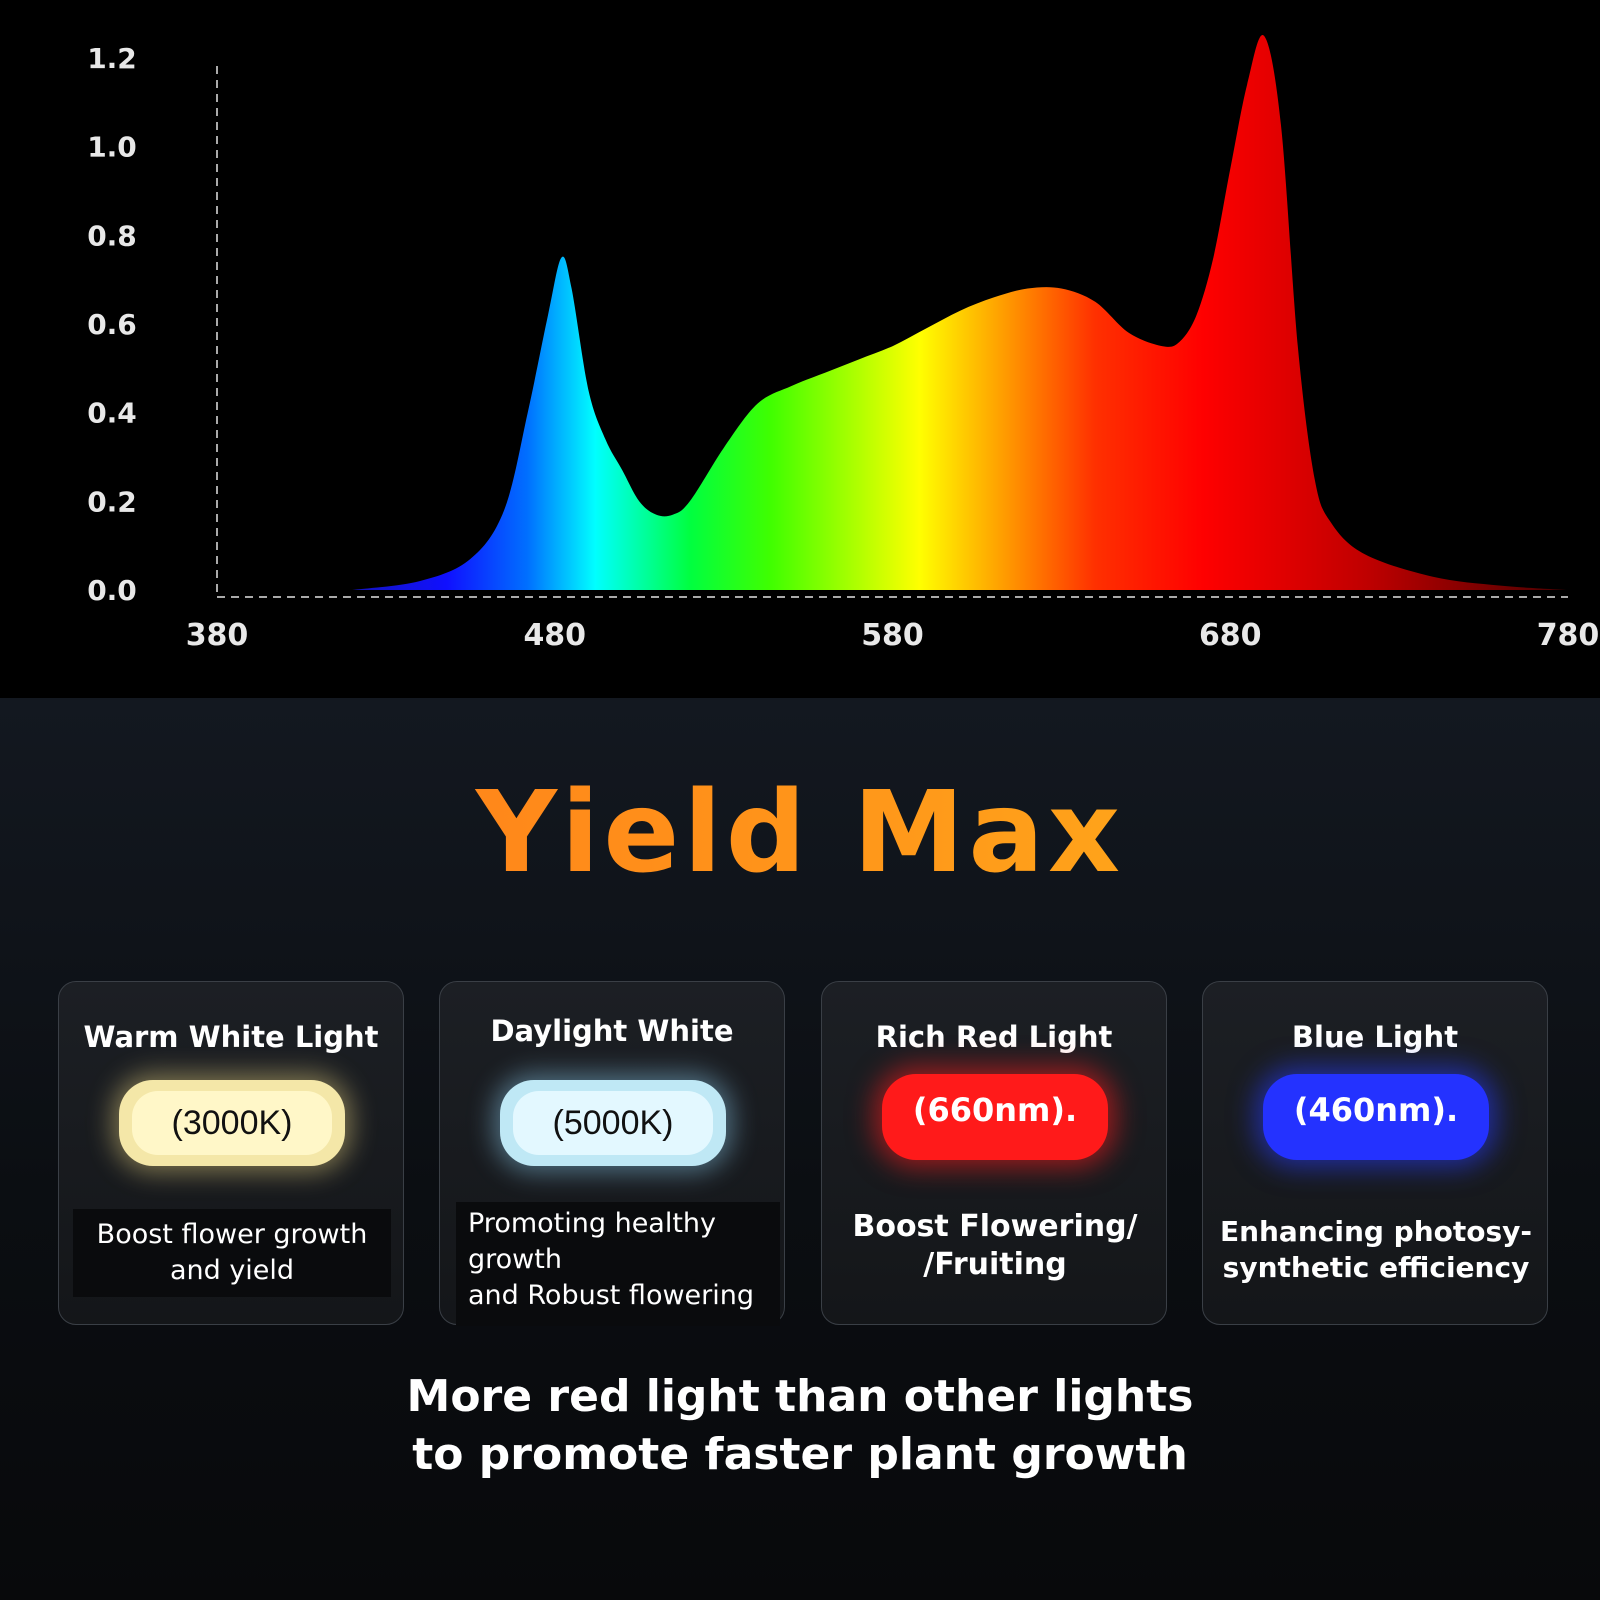 This screenshot has height=1600, width=1600. What do you see at coordinates (994, 1037) in the screenshot?
I see `card-title: Rich Red Light` at bounding box center [994, 1037].